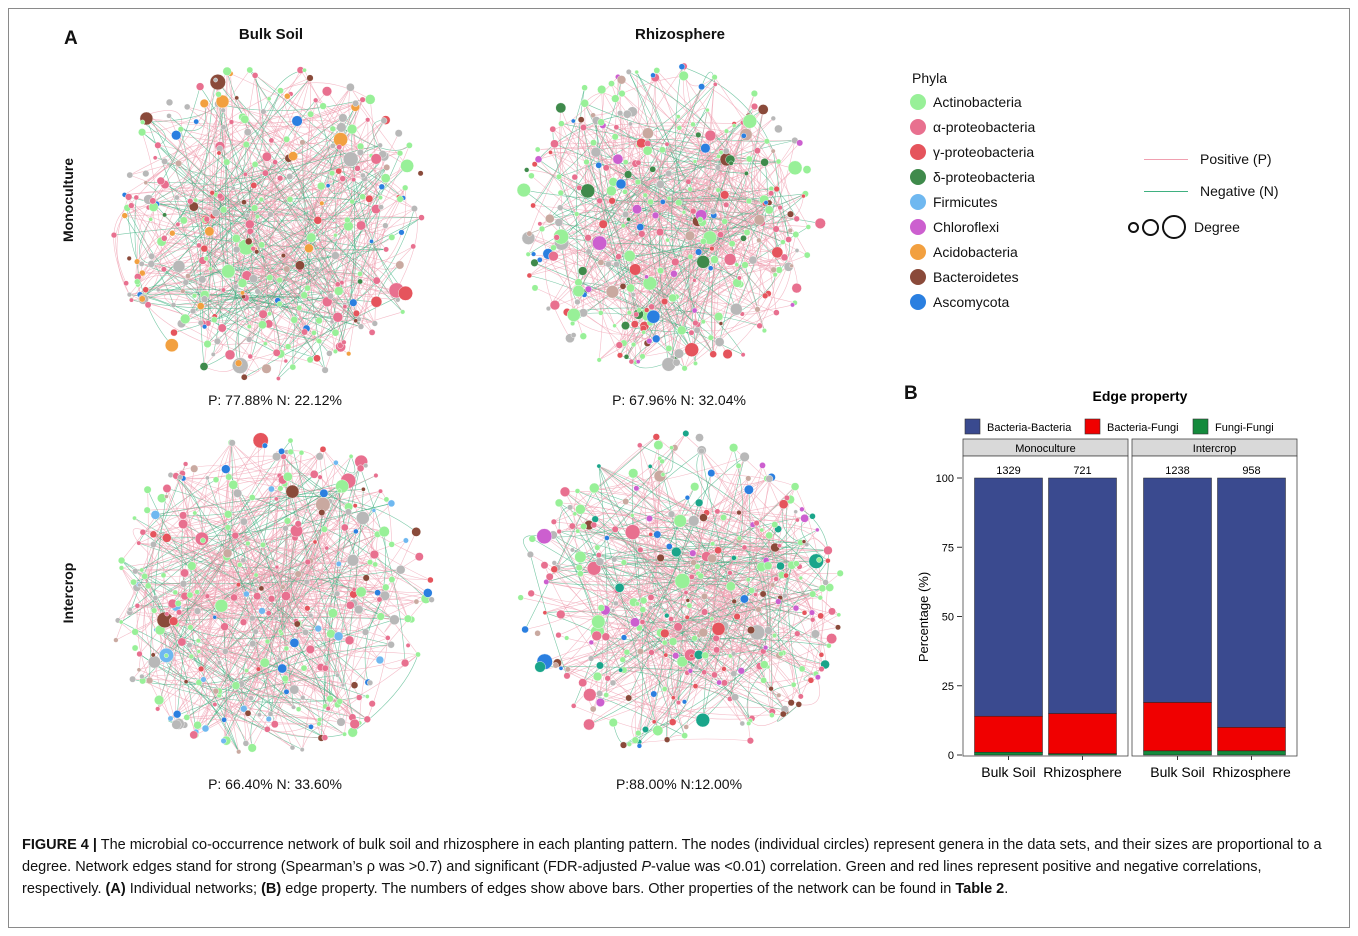 The height and width of the screenshot is (936, 1358). What do you see at coordinates (71, 38) in the screenshot?
I see `panel-a-label: A` at bounding box center [71, 38].